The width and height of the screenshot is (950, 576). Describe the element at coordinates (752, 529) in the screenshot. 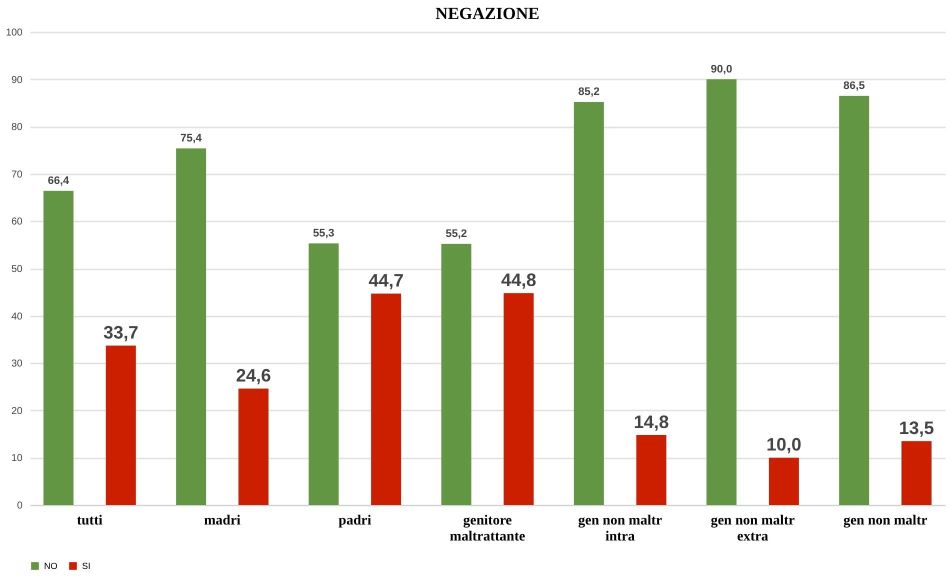

I see `x-tick-label: gen non maltr extra` at that location.